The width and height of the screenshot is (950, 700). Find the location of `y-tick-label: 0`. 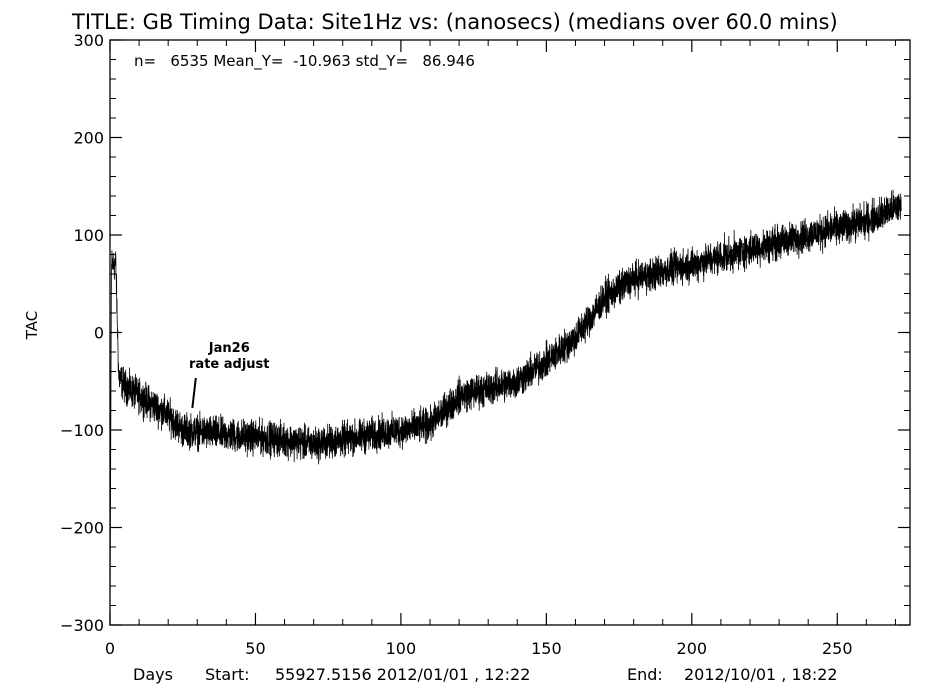

y-tick-label: 0 is located at coordinates (99, 333).